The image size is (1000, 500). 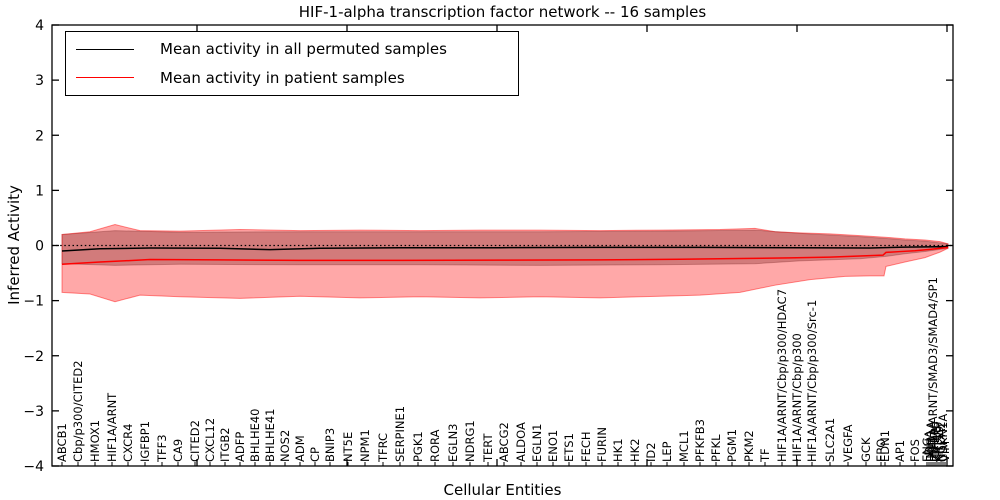 What do you see at coordinates (78, 411) in the screenshot?
I see `entity-label: Cbp/p300/CITED2` at bounding box center [78, 411].